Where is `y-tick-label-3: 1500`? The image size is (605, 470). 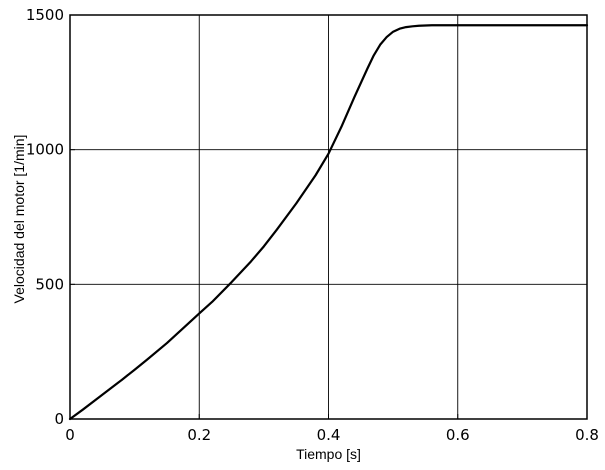 y-tick-label-3: 1500 is located at coordinates (45, 15).